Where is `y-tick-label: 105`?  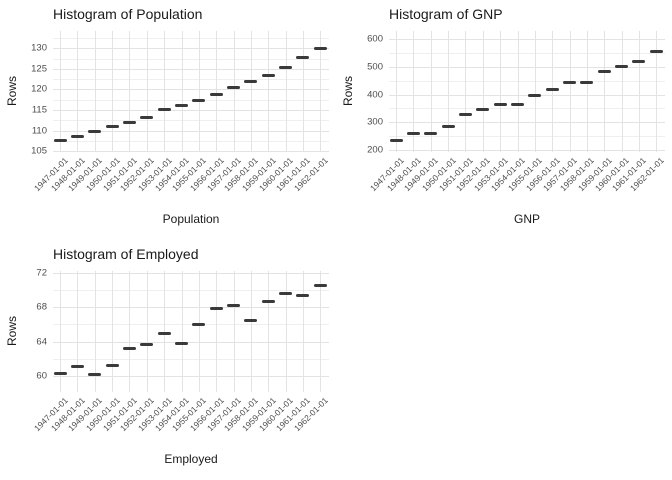 y-tick-label: 105 is located at coordinates (39, 151).